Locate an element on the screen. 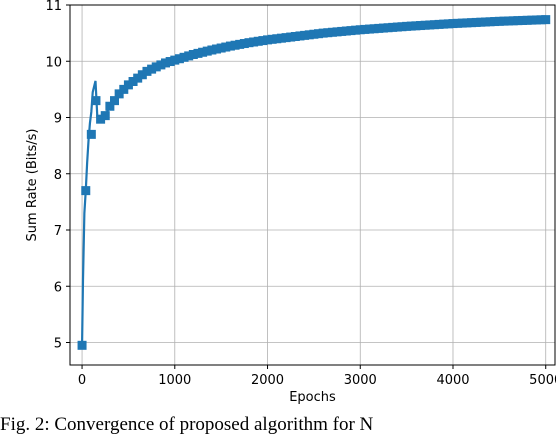 The height and width of the screenshot is (440, 556). x-tick-label: 1000 is located at coordinates (174, 380).